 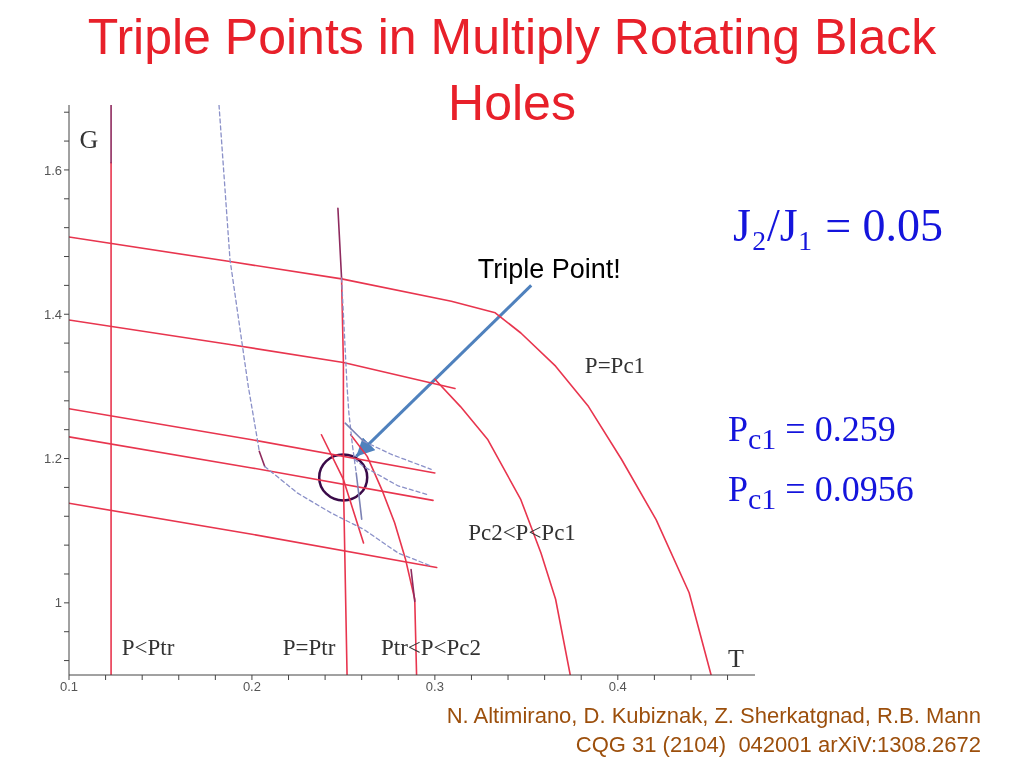 What do you see at coordinates (615, 365) in the screenshot?
I see `annotation: P=Pc1` at bounding box center [615, 365].